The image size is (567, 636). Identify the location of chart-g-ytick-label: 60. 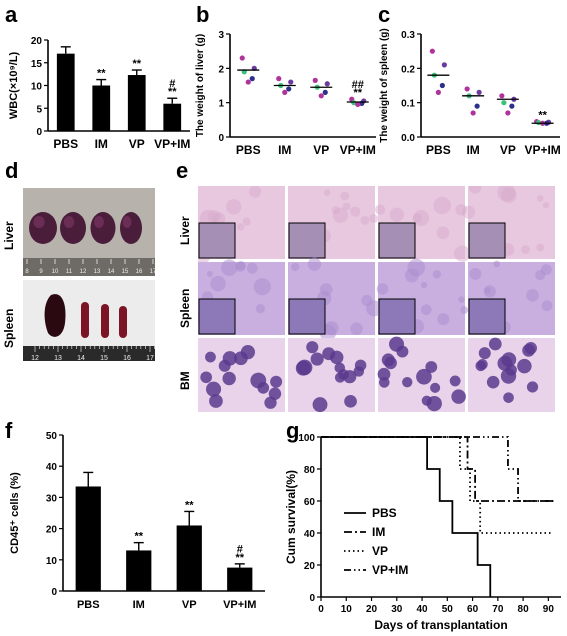
(310, 502).